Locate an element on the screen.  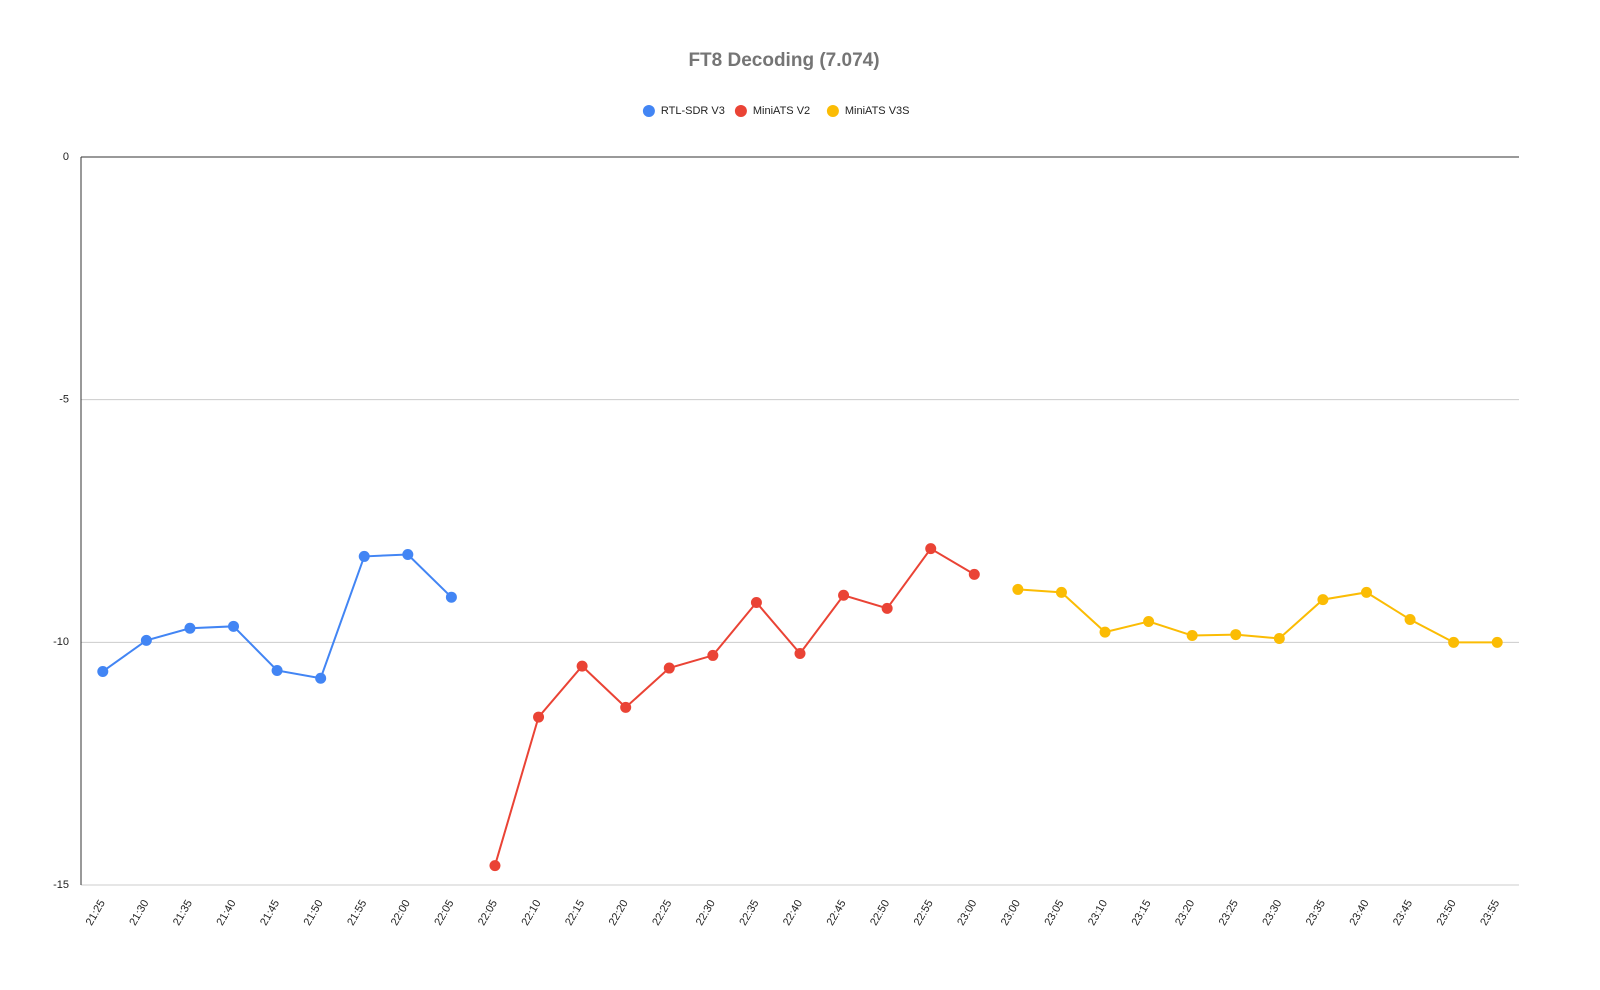
x-tick-label: 21:55 is located at coordinates (357, 913).